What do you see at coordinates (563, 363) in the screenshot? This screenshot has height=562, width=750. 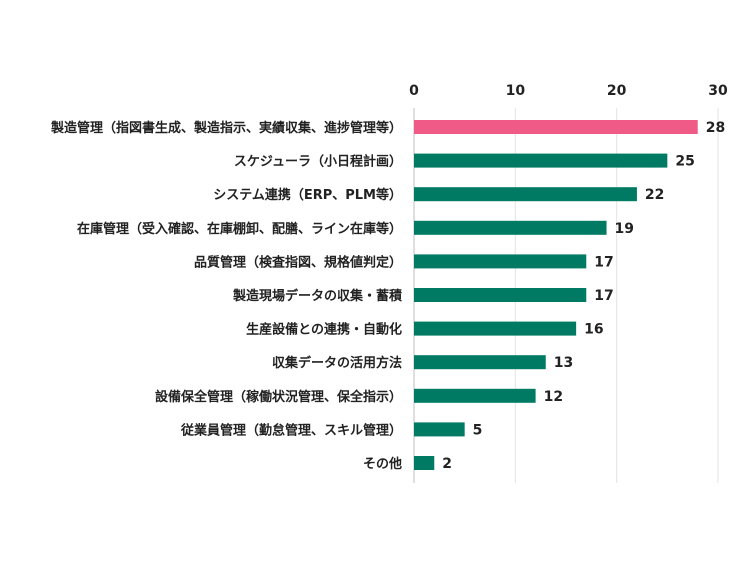 I see `value-label-7: 13` at bounding box center [563, 363].